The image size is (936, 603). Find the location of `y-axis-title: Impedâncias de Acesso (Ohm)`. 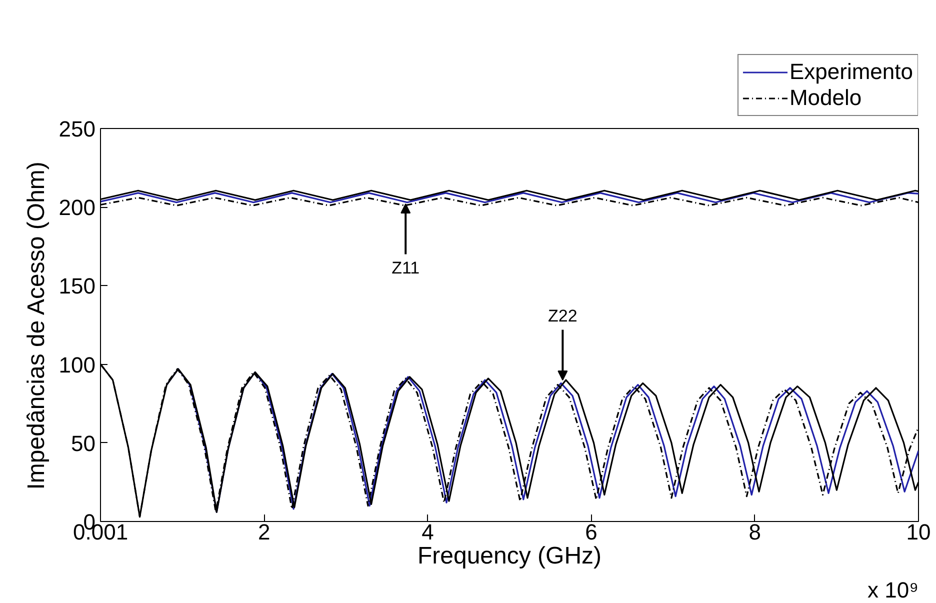

y-axis-title: Impedâncias de Acesso (Ohm) is located at coordinates (36, 326).